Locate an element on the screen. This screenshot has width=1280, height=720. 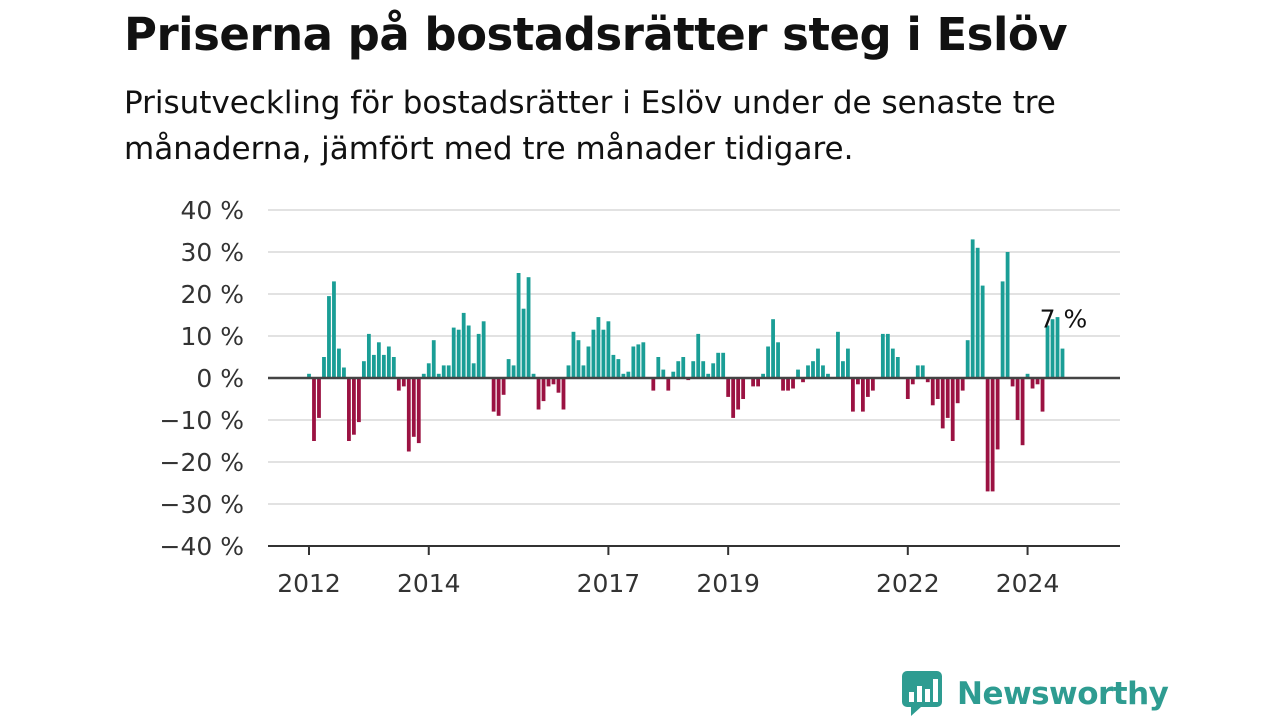
newsworthy-logo: Newsworthy is located at coordinates (1035, 694).